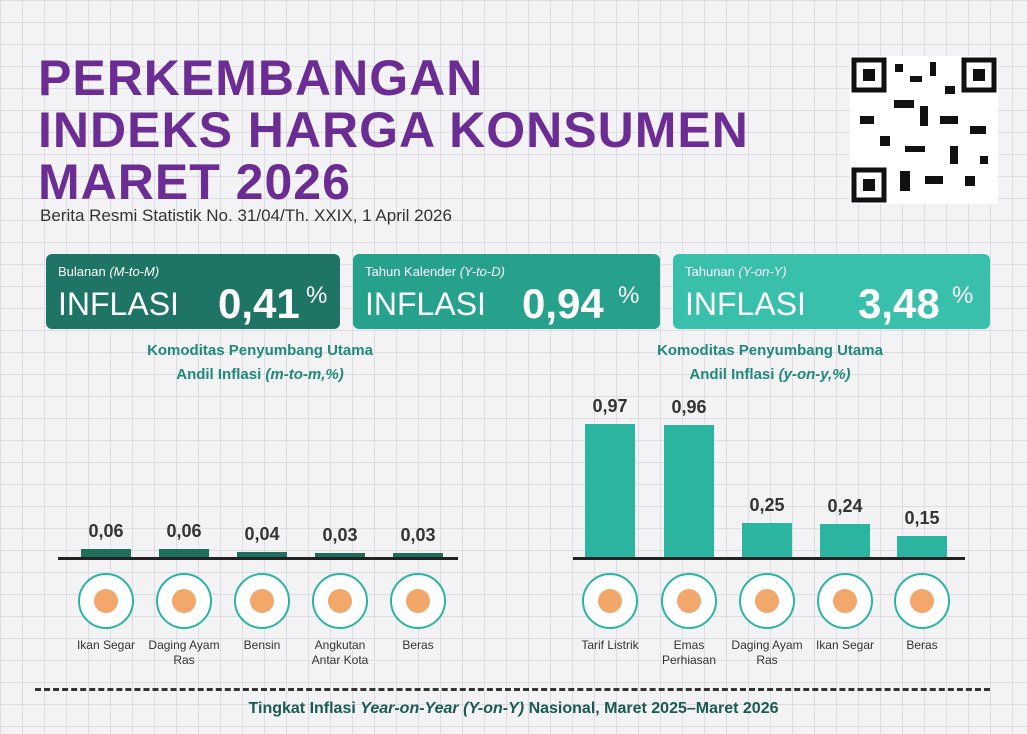  Describe the element at coordinates (108, 271) in the screenshot. I see `card-period: Bulanan (M-to-M)` at that location.